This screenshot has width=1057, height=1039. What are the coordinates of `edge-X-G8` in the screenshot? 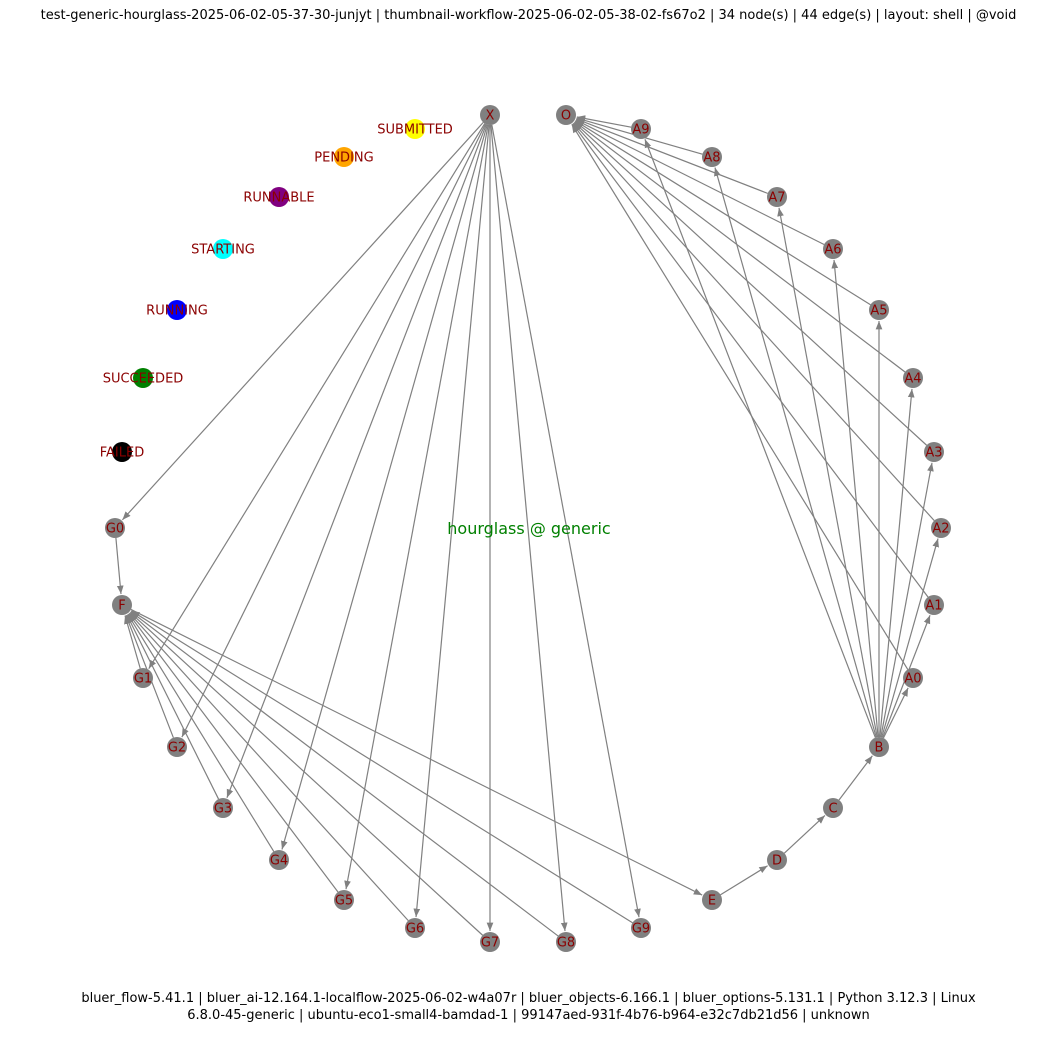 It's located at (529, 528).